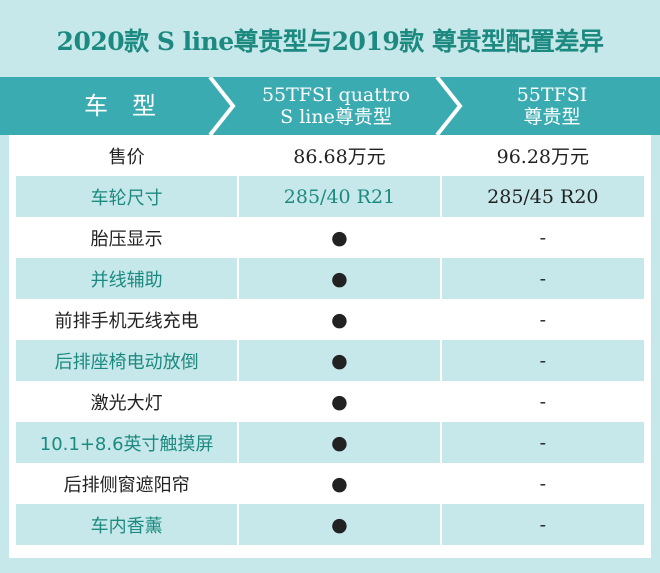 This screenshot has width=660, height=573. What do you see at coordinates (126, 157) in the screenshot?
I see `feature-name: 售价` at bounding box center [126, 157].